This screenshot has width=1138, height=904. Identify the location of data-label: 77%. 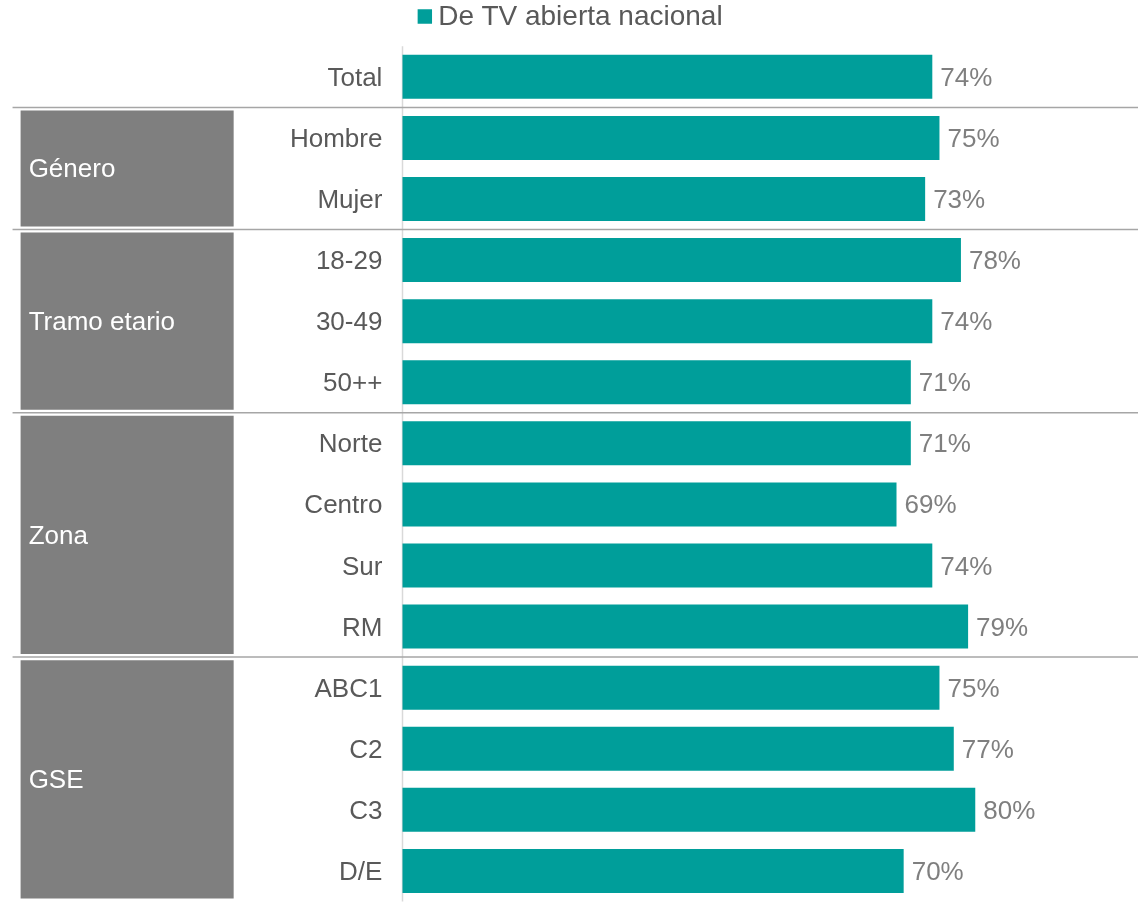
(987, 748).